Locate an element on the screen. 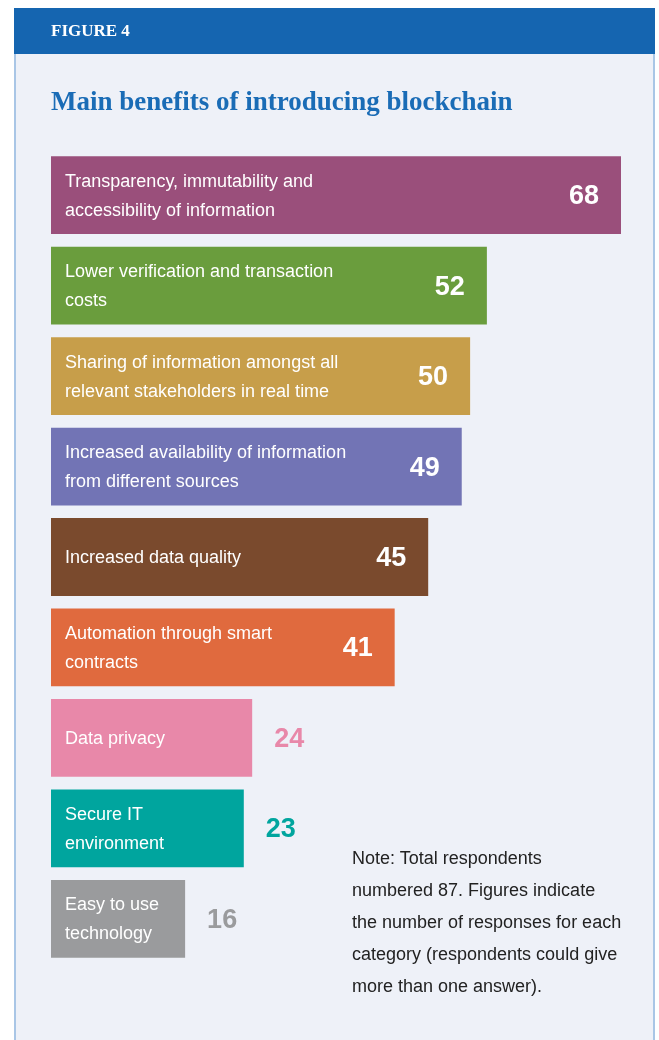 The height and width of the screenshot is (1040, 659). chart-title: Main benefits of introducing blockchain is located at coordinates (282, 101).